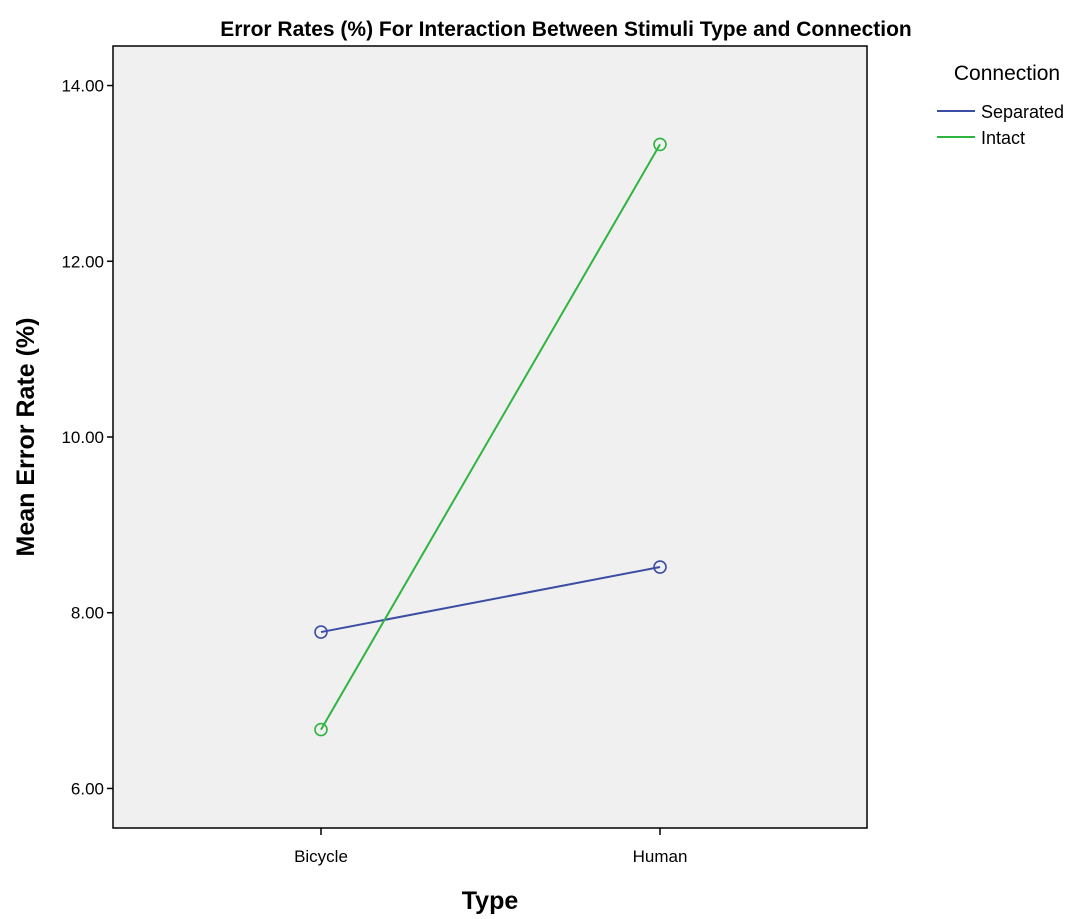 This screenshot has width=1078, height=919. I want to click on y-tick-label: 6.00, so click(87, 788).